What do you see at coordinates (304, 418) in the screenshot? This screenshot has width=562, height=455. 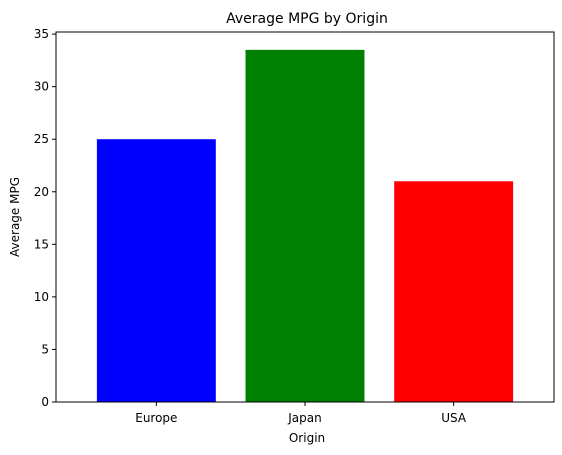 I see `x-tick-label: Japan` at bounding box center [304, 418].